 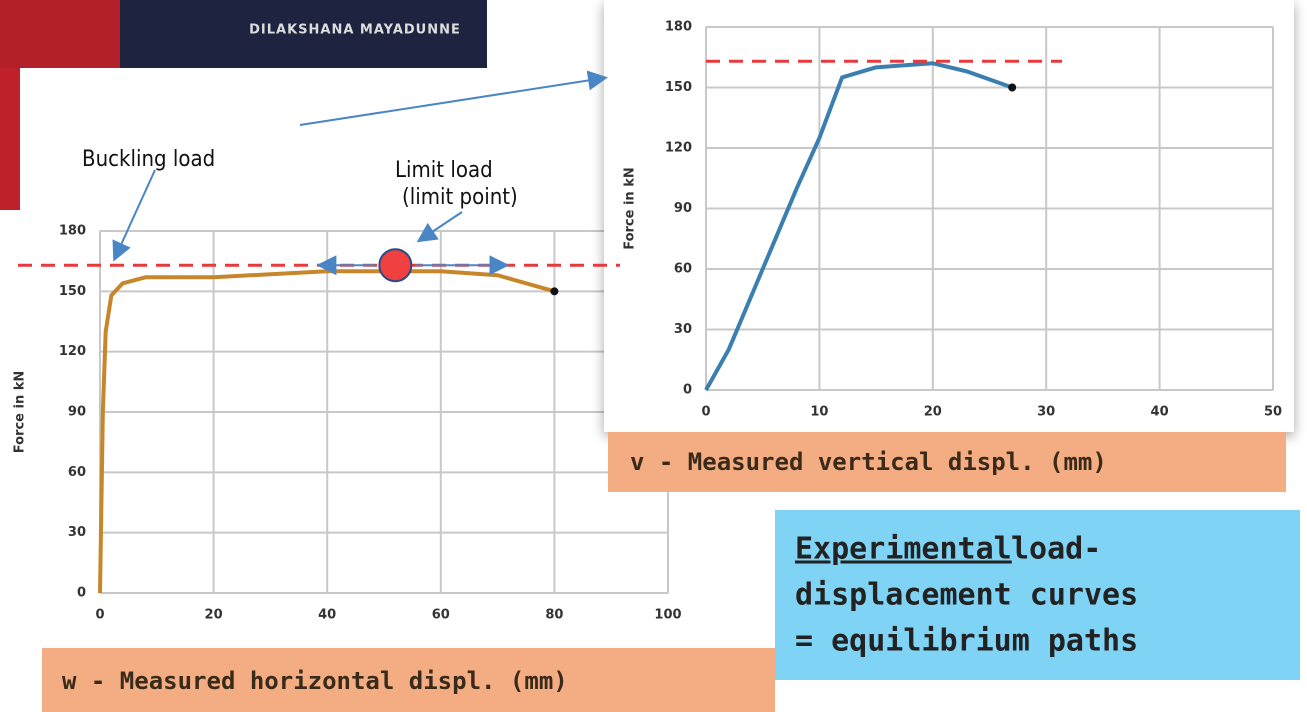 I want to click on line, so click(x=858, y=226).